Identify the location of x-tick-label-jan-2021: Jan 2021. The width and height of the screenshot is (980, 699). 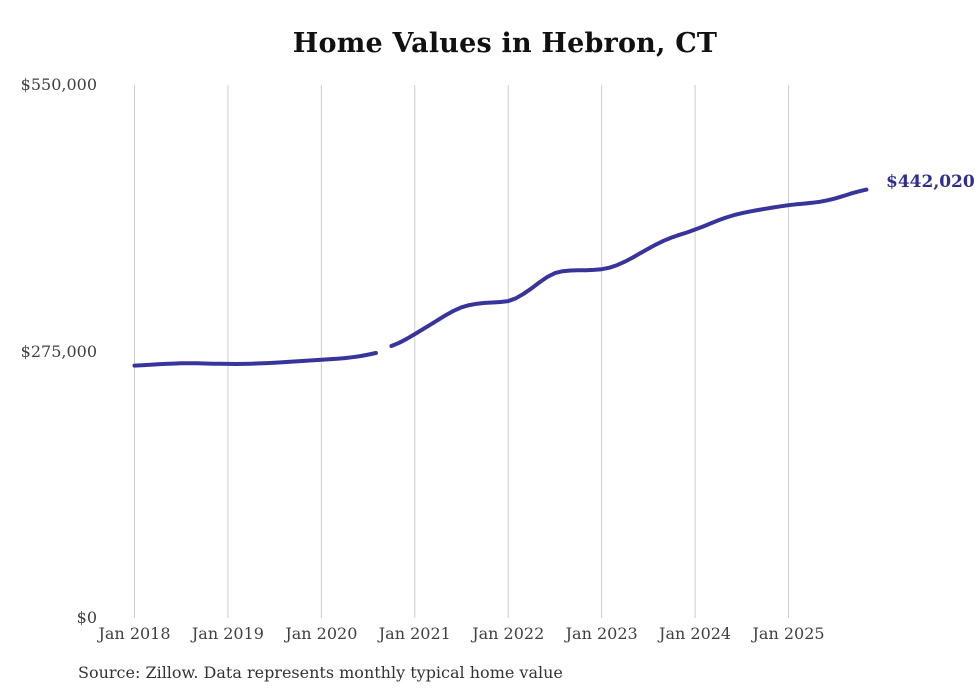
(414, 633).